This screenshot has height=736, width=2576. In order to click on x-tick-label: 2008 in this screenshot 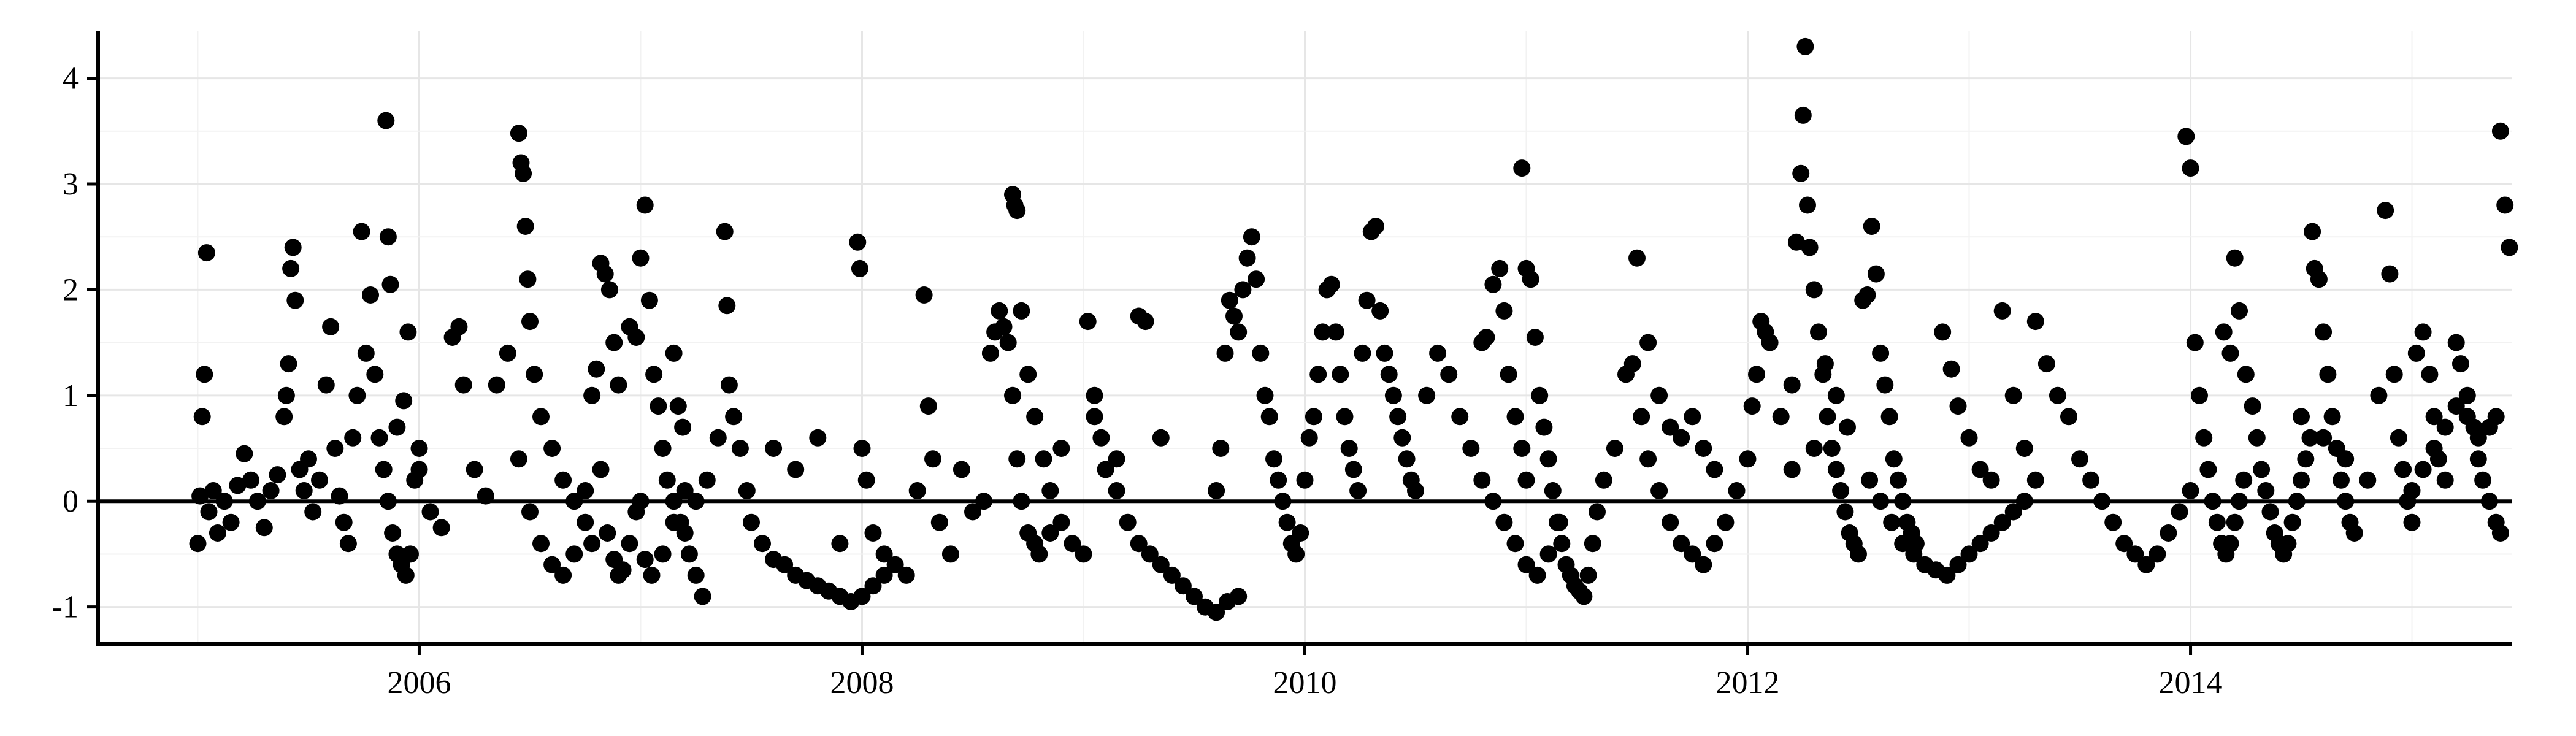, I will do `click(862, 682)`.